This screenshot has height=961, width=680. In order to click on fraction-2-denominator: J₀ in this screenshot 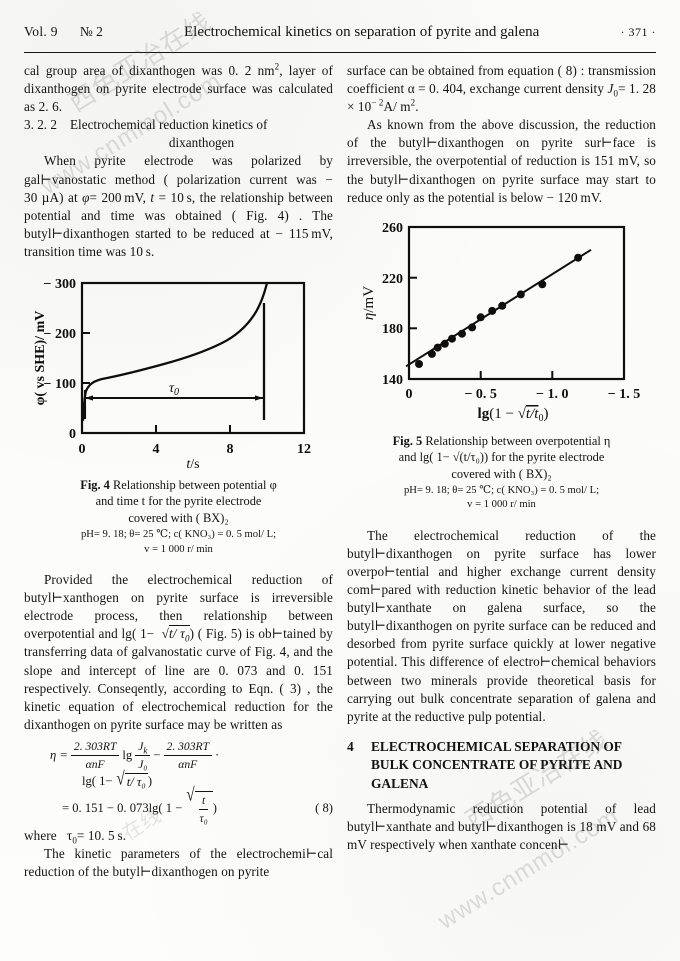, I will do `click(143, 764)`.